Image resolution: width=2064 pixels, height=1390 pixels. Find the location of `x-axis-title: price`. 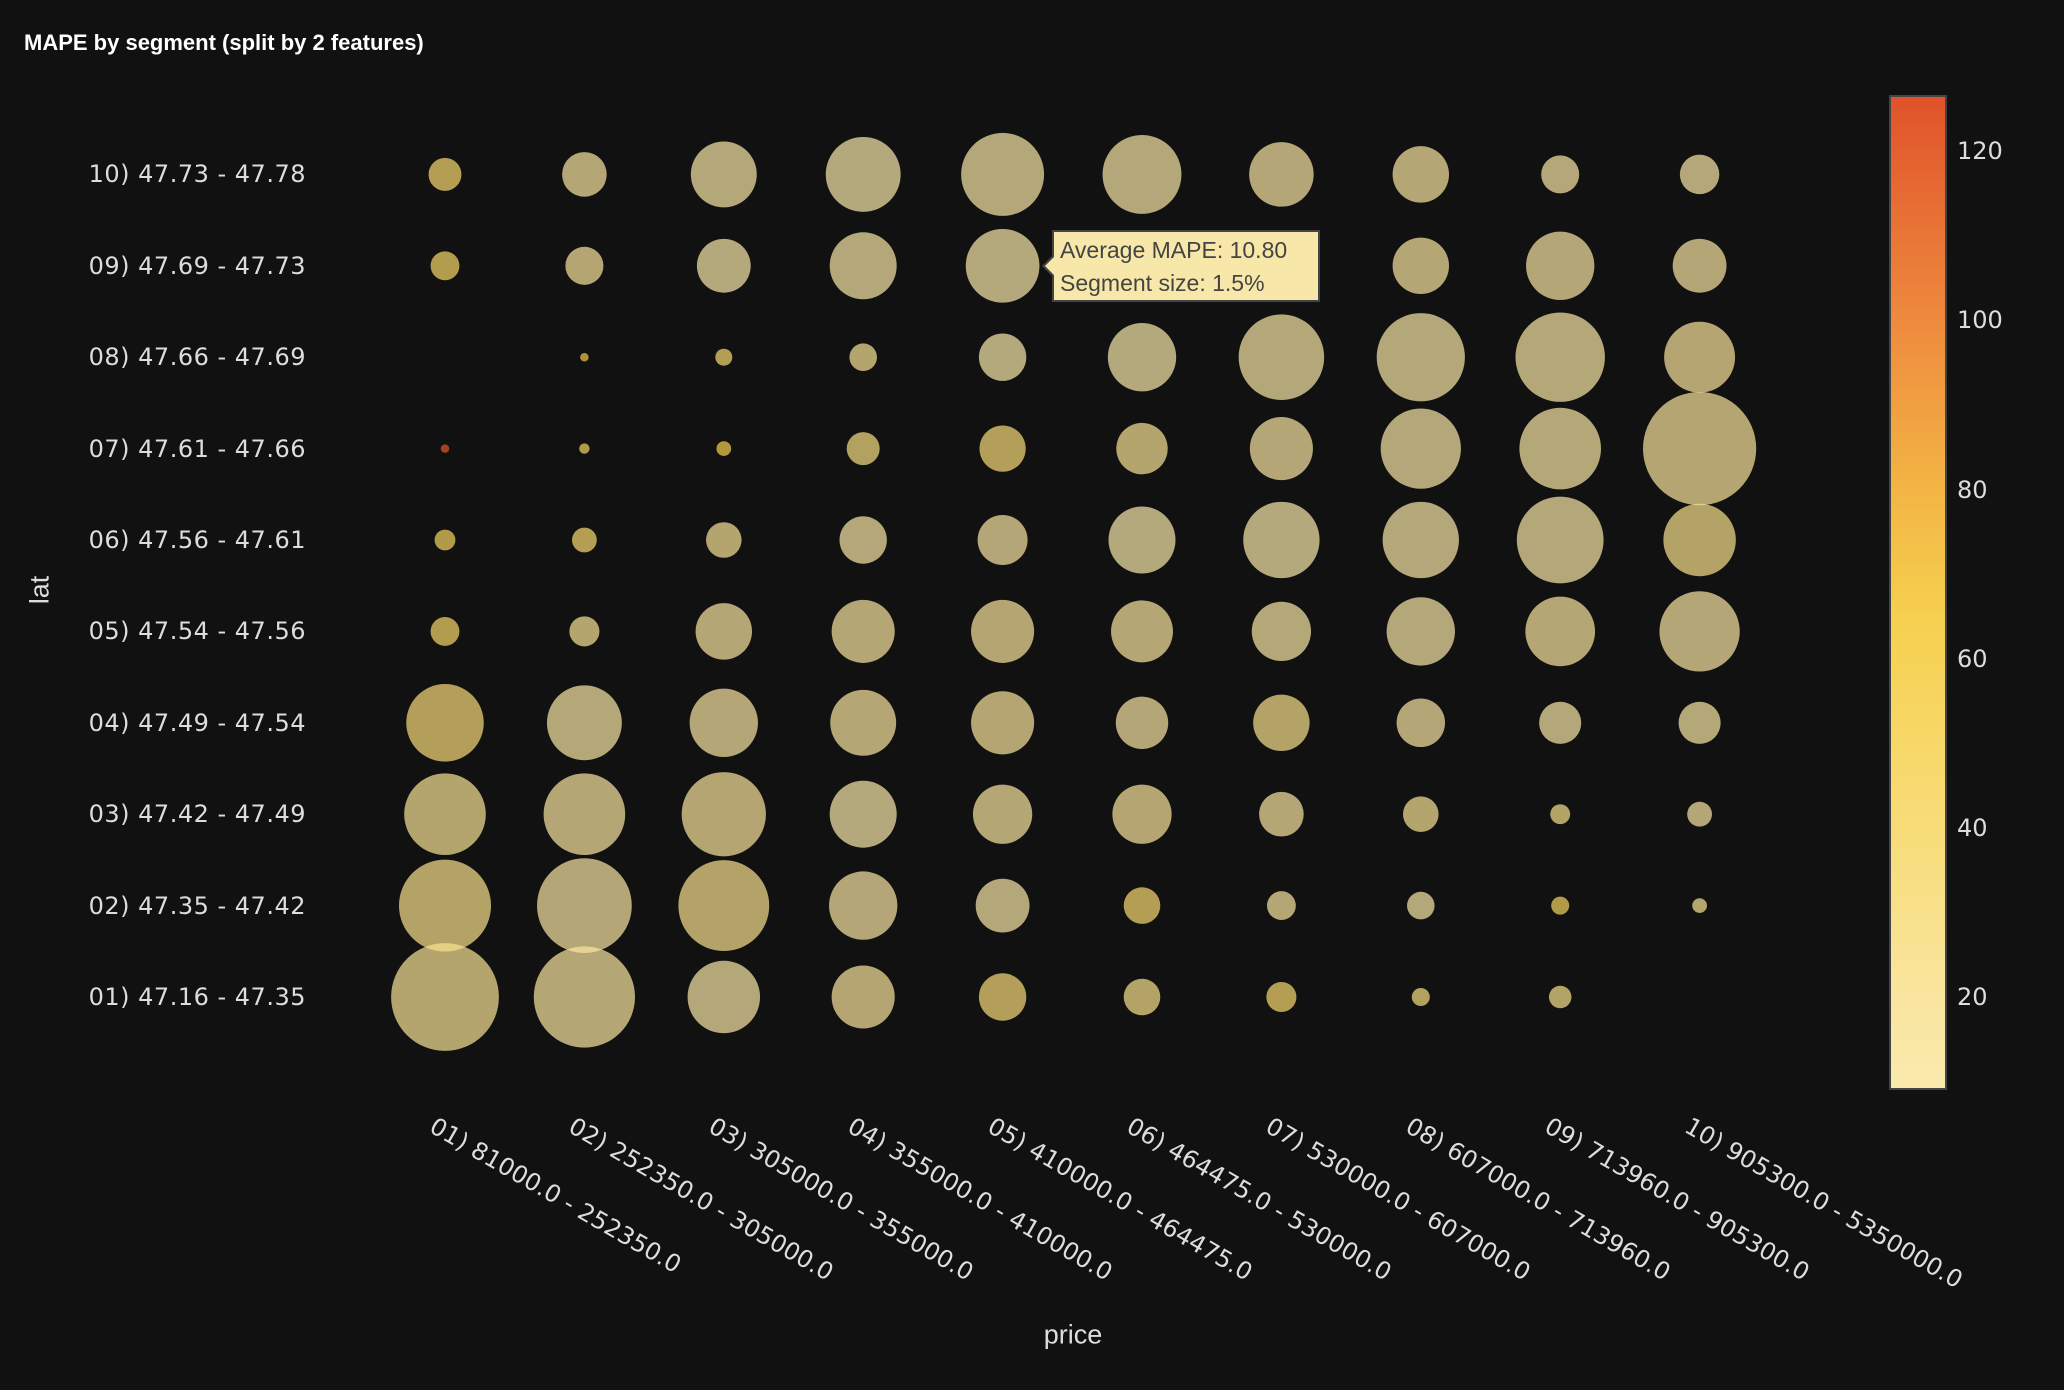

x-axis-title: price is located at coordinates (1073, 1334).